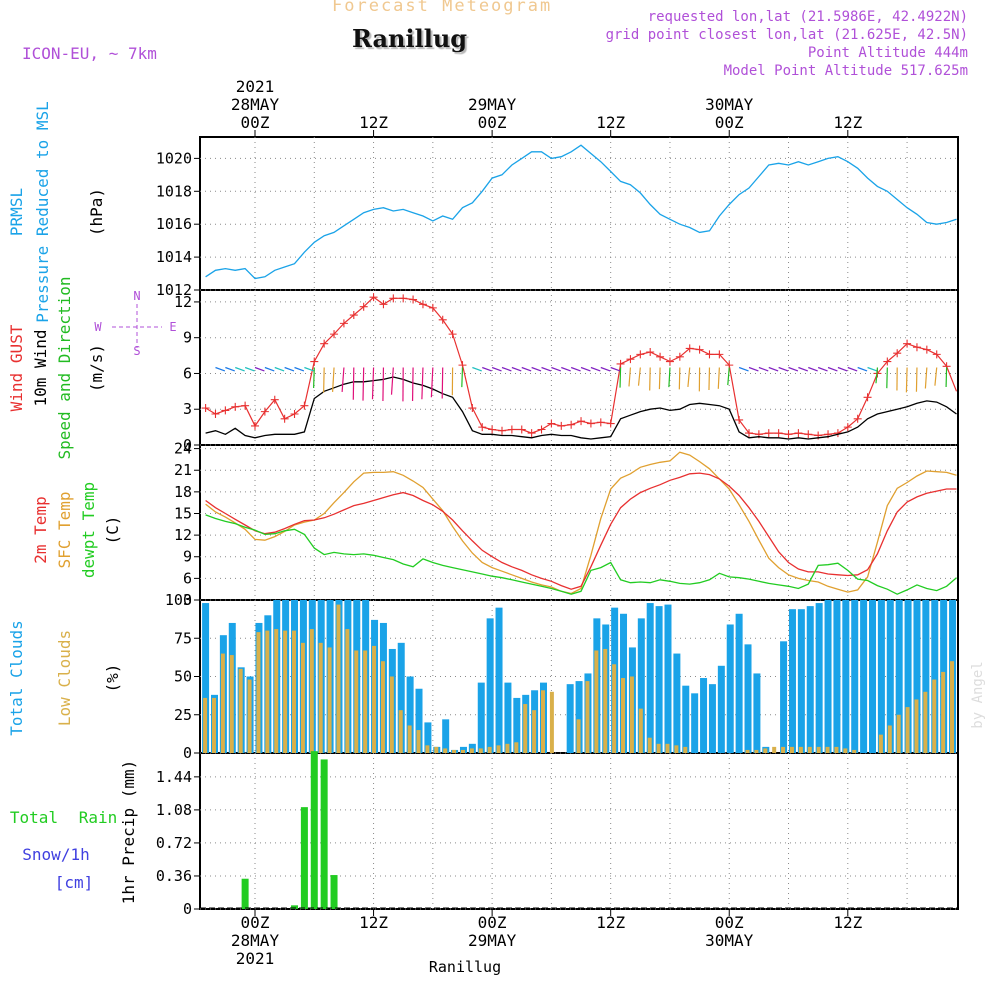 This screenshot has height=1000, width=1000. What do you see at coordinates (492, 104) in the screenshot?
I see `time-label-top: 29MAY` at bounding box center [492, 104].